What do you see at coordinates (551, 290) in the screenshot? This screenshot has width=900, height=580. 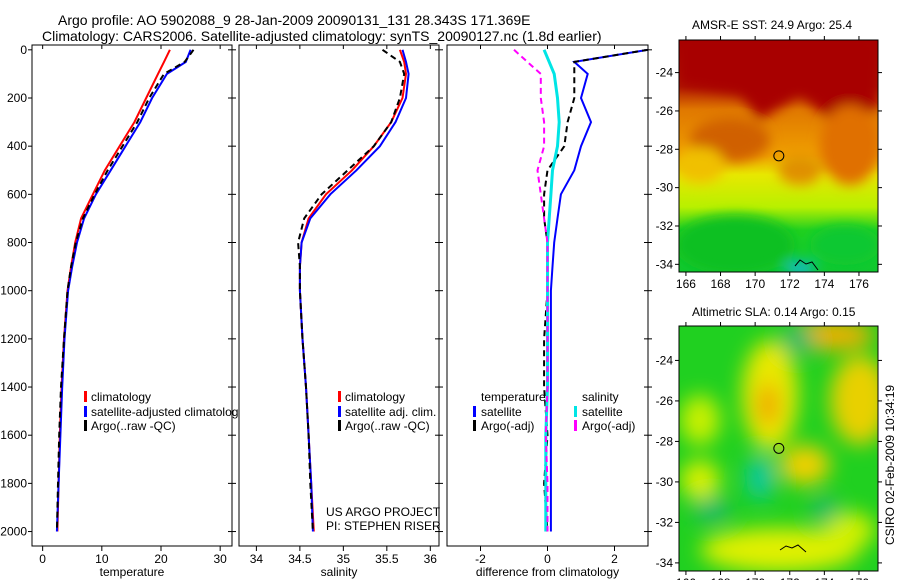 I see `series-salinity-satellite` at bounding box center [551, 290].